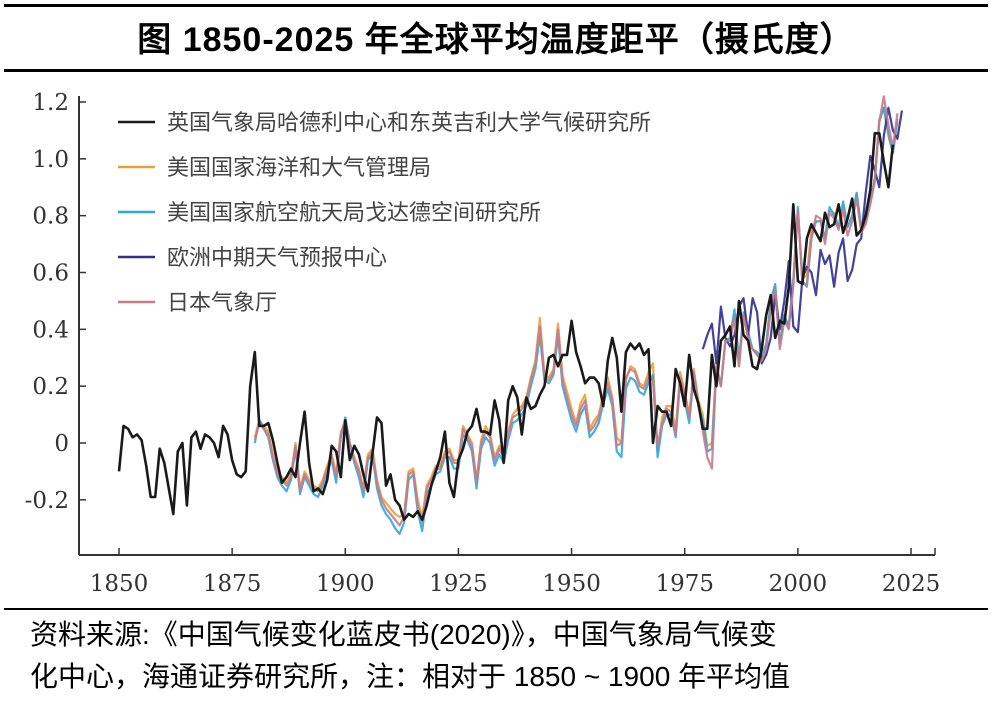  Describe the element at coordinates (50, 274) in the screenshot. I see `y-tick-label: 0.6` at that location.